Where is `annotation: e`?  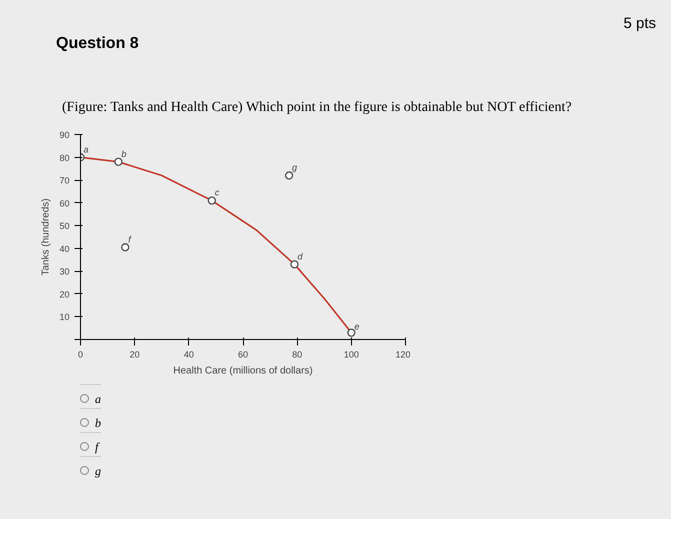 annotation: e is located at coordinates (357, 327).